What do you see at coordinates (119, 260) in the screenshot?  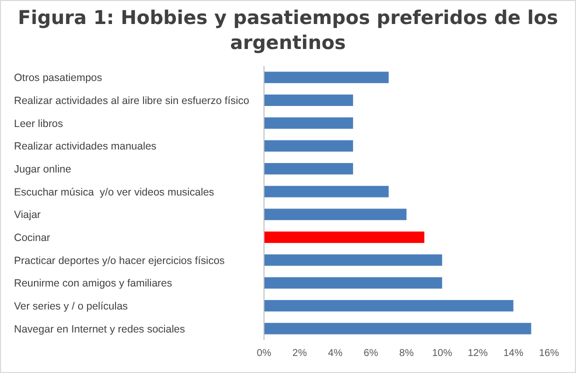 I see `y-tick-label: Practicar deportes y/o hacer ejercicios físicos` at bounding box center [119, 260].